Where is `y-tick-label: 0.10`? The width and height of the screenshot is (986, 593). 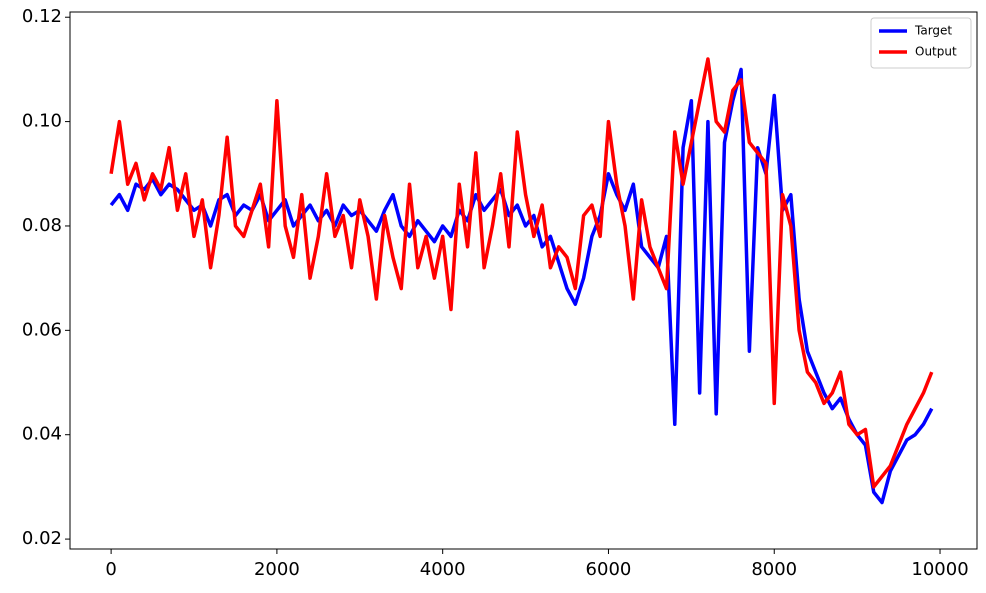
y-tick-label: 0.10 is located at coordinates (42, 121).